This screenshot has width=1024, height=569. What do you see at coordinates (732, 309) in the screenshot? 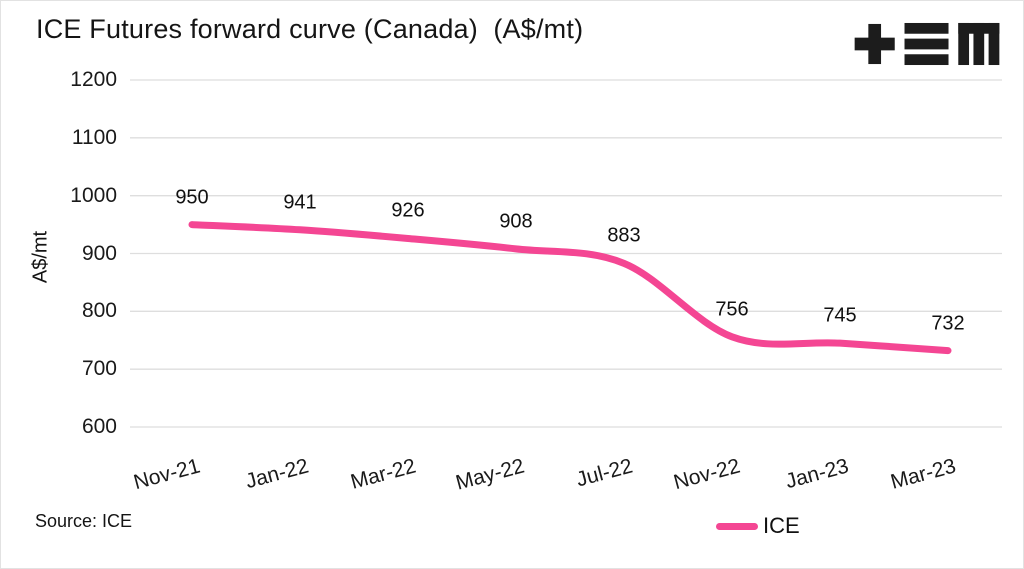
I see `data-label: 756` at bounding box center [732, 309].